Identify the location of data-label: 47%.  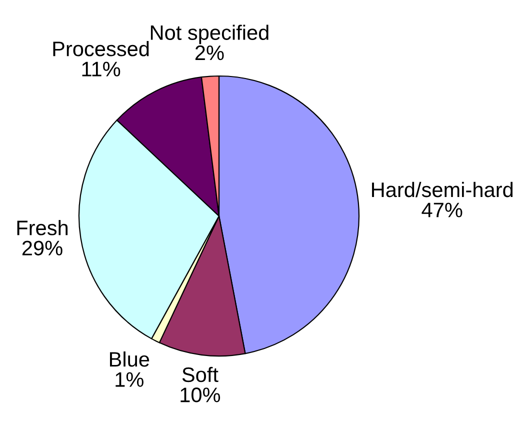
(442, 210).